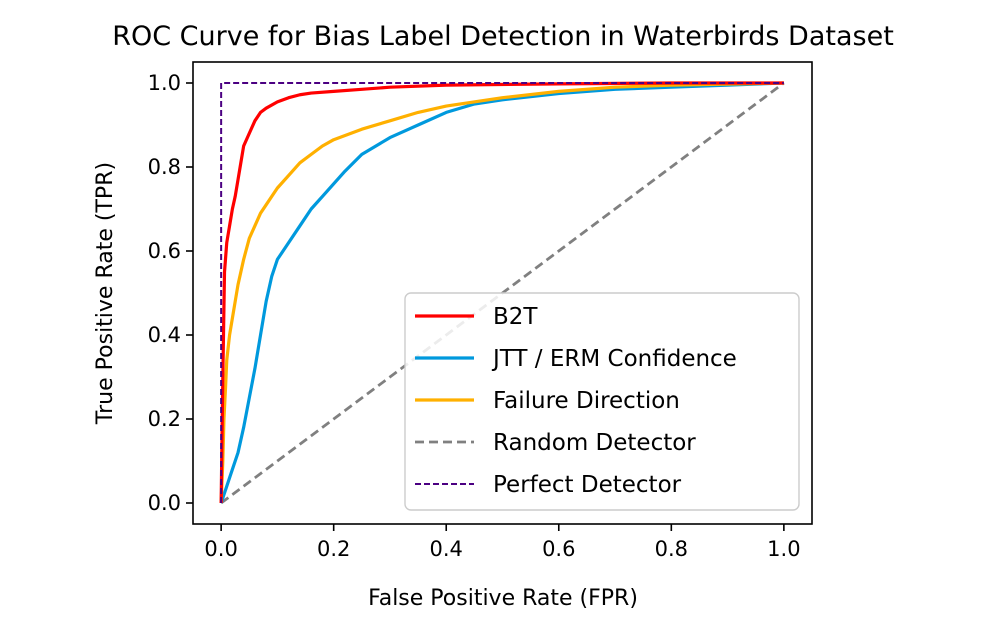 The height and width of the screenshot is (631, 1005). Describe the element at coordinates (220, 549) in the screenshot. I see `x-tick-label: 0.0` at that location.